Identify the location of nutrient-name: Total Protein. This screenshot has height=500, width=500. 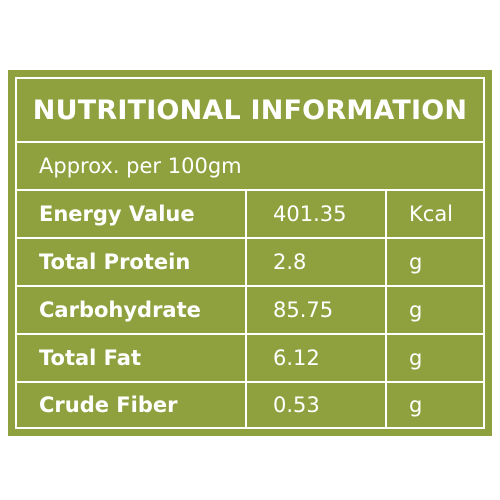
(115, 262).